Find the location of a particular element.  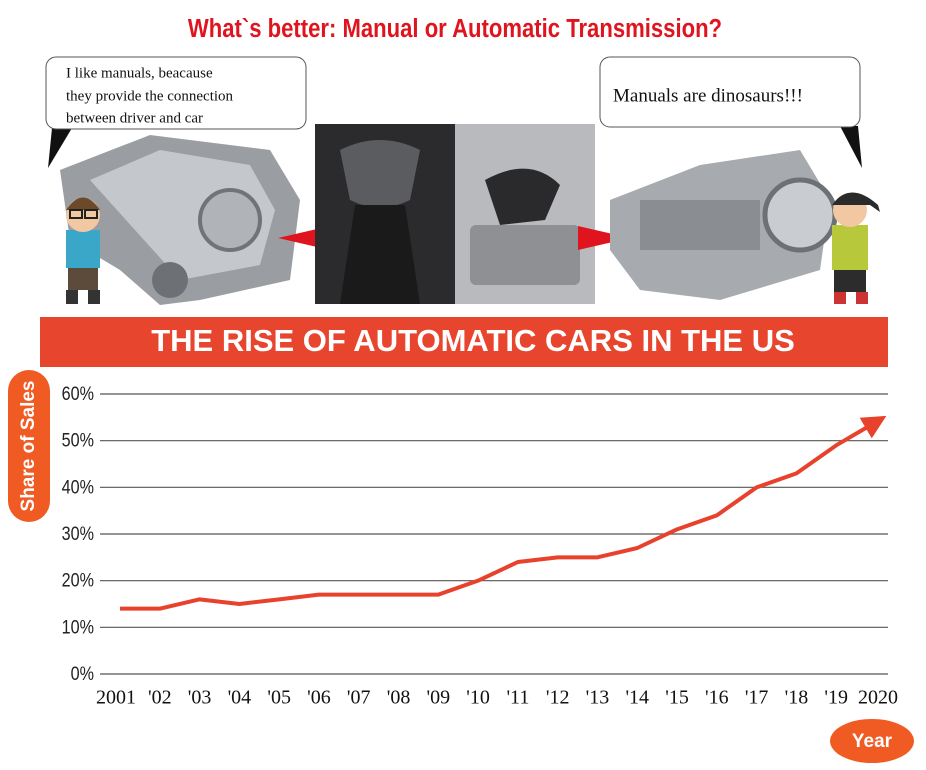

manual-gearbox-image is located at coordinates (180, 220).